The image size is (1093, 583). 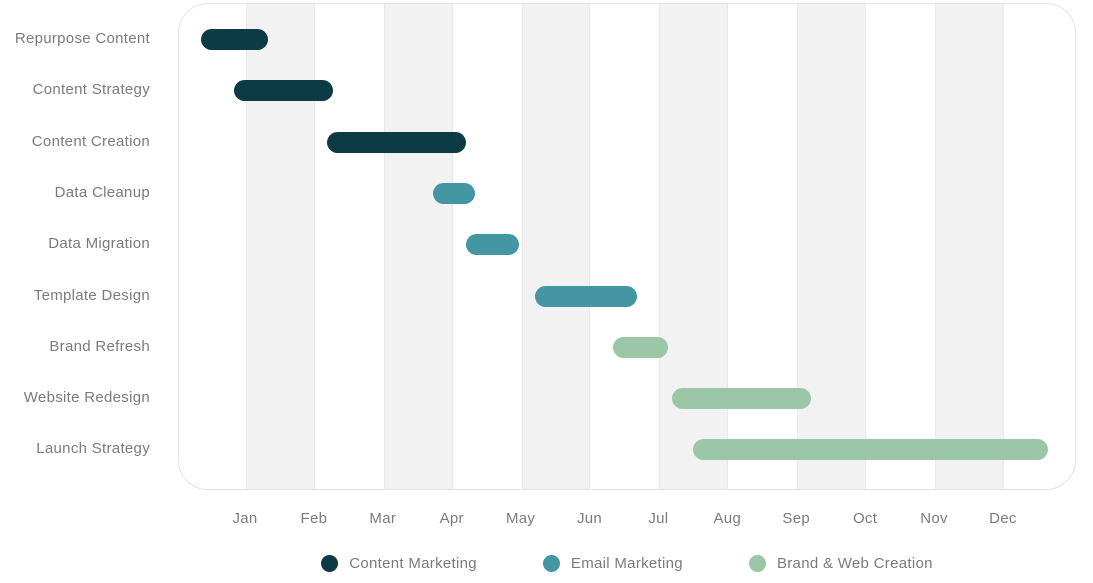 What do you see at coordinates (91, 295) in the screenshot?
I see `task-label-template-design: Template Design` at bounding box center [91, 295].